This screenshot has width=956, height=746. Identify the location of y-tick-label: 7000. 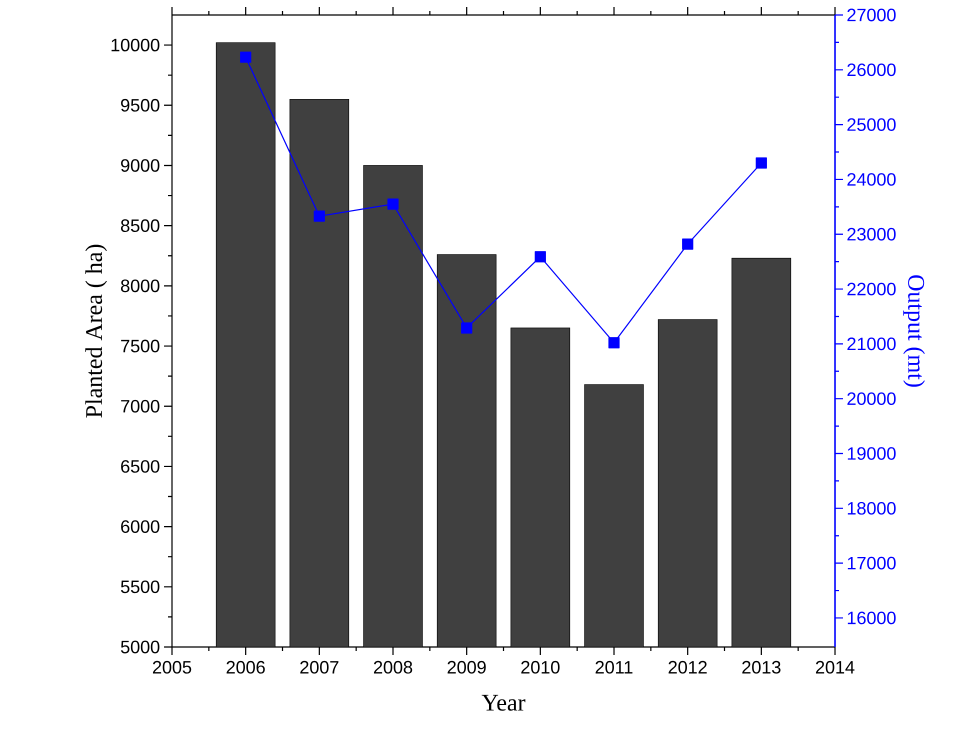
(140, 406).